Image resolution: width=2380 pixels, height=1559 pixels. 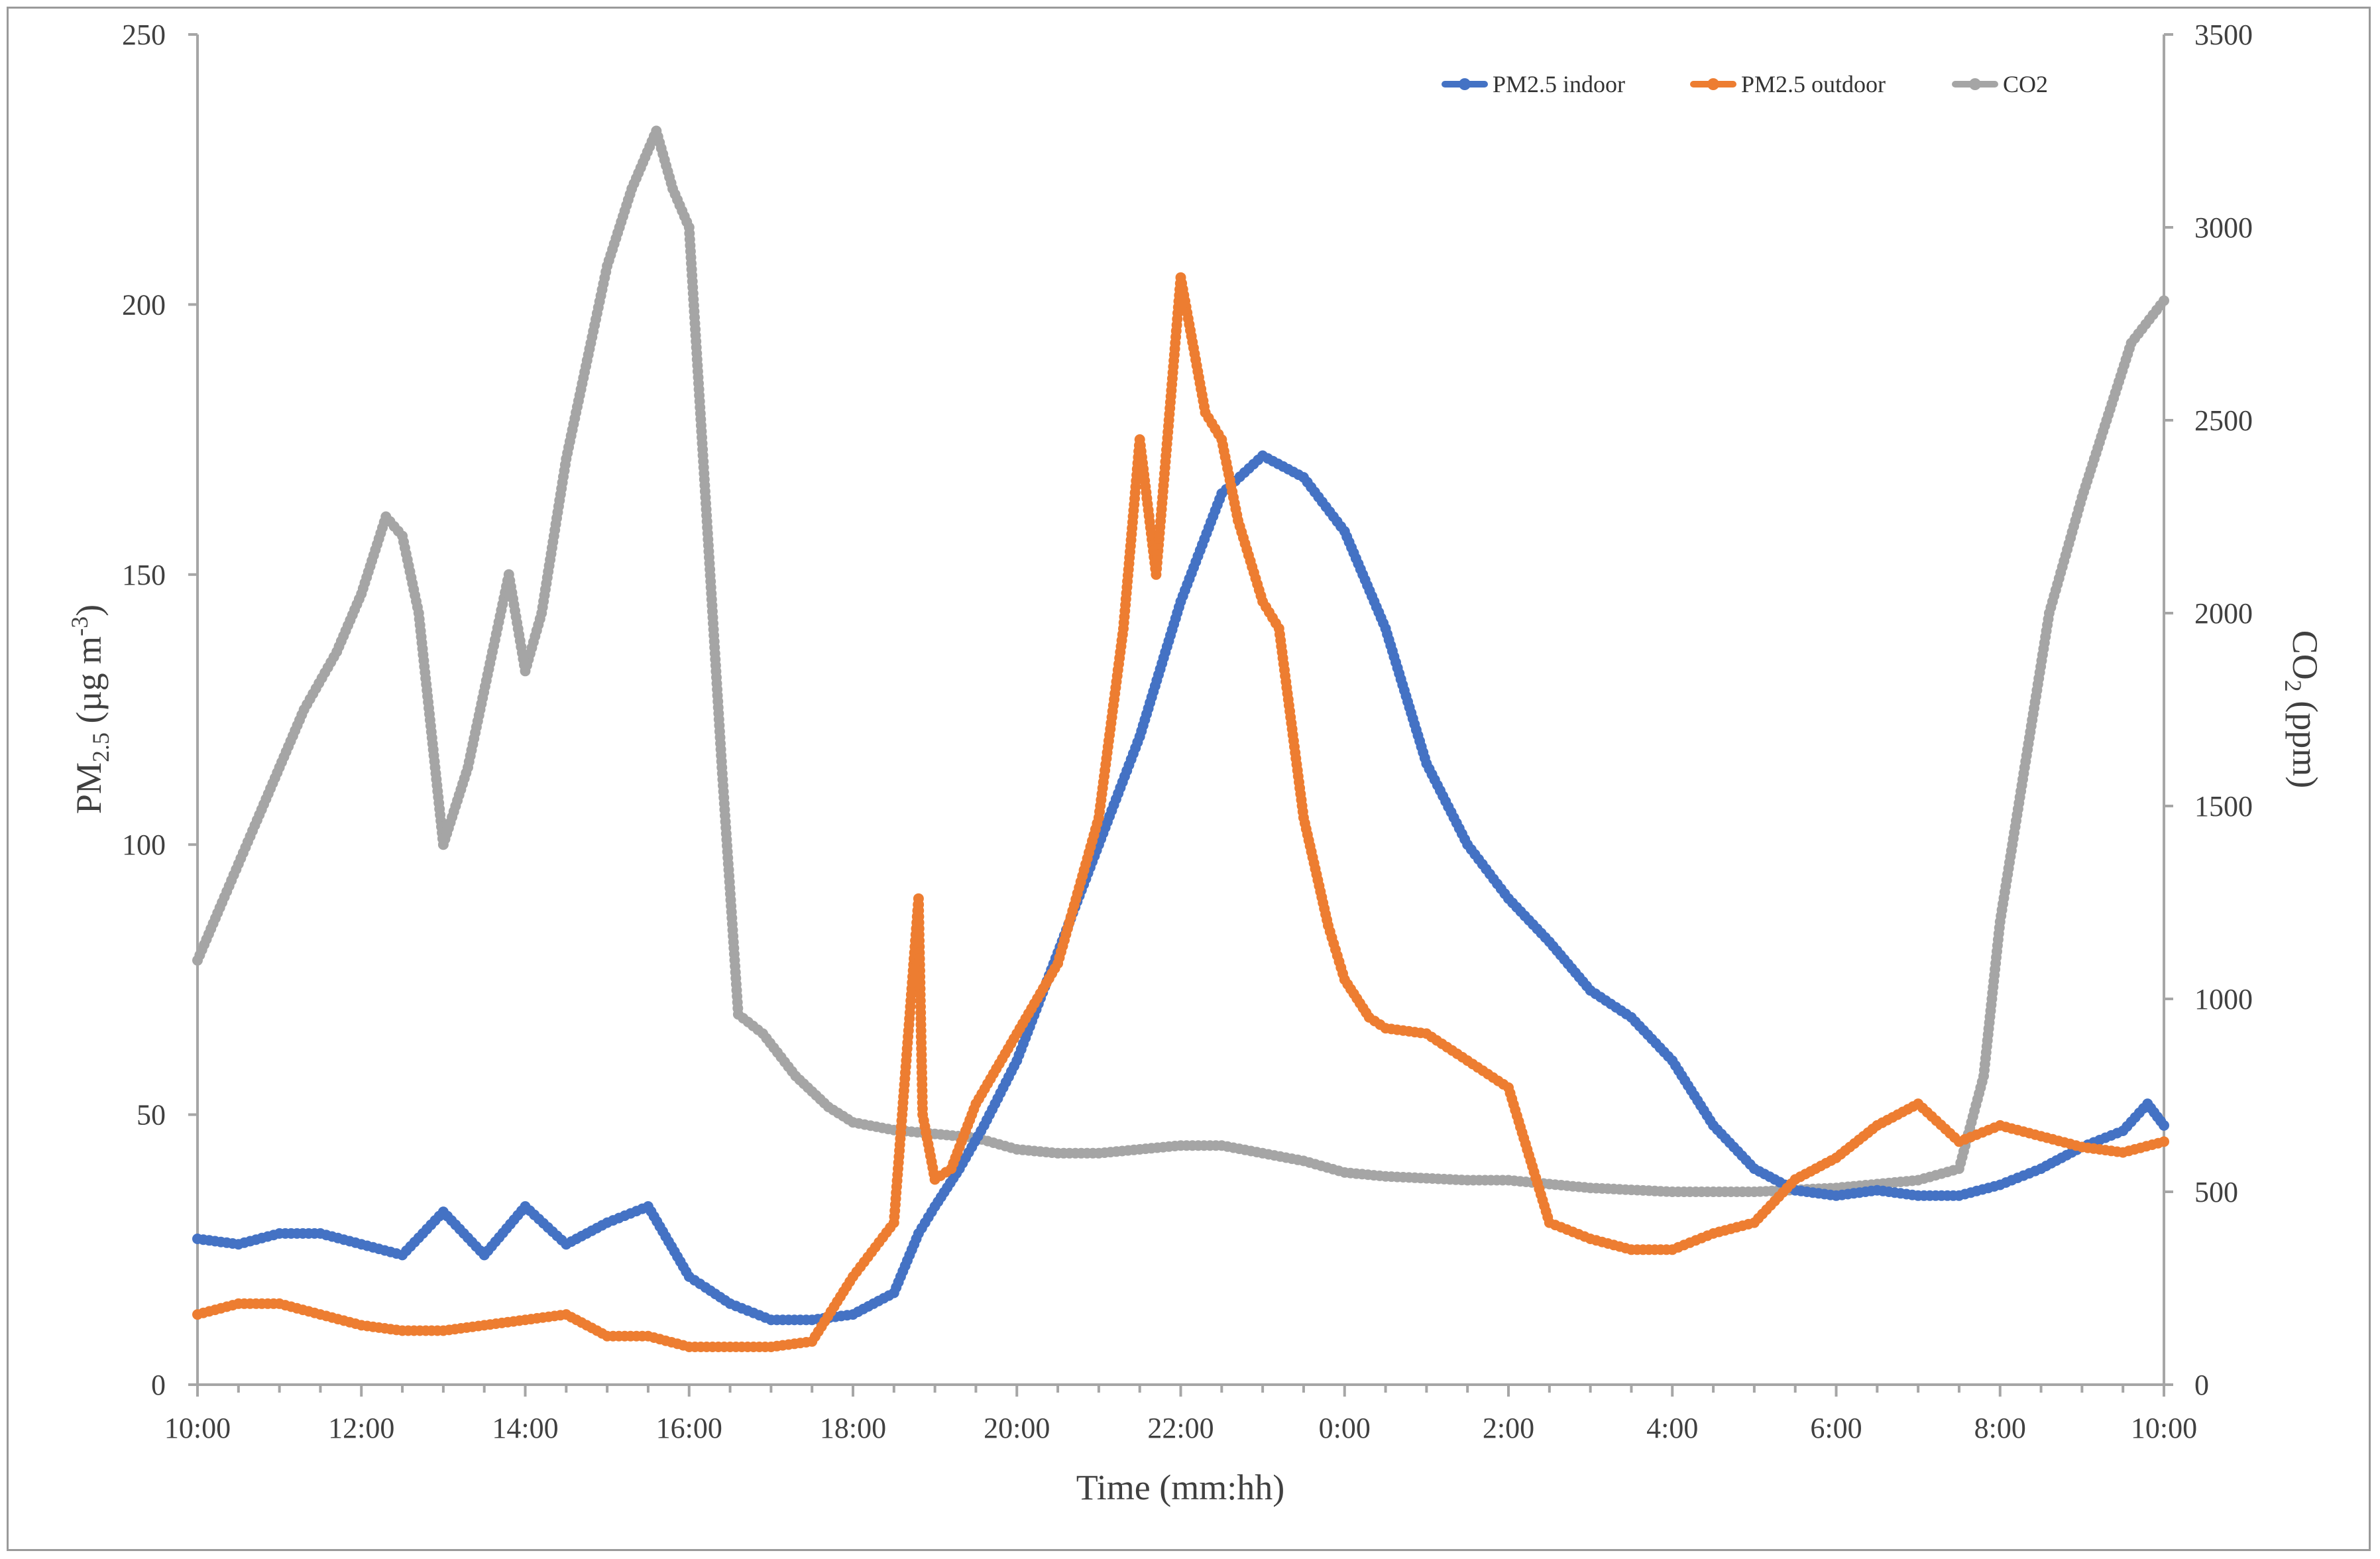 What do you see at coordinates (1813, 84) in the screenshot?
I see `legend-outdoor-label: PM2.5 outdoor` at bounding box center [1813, 84].